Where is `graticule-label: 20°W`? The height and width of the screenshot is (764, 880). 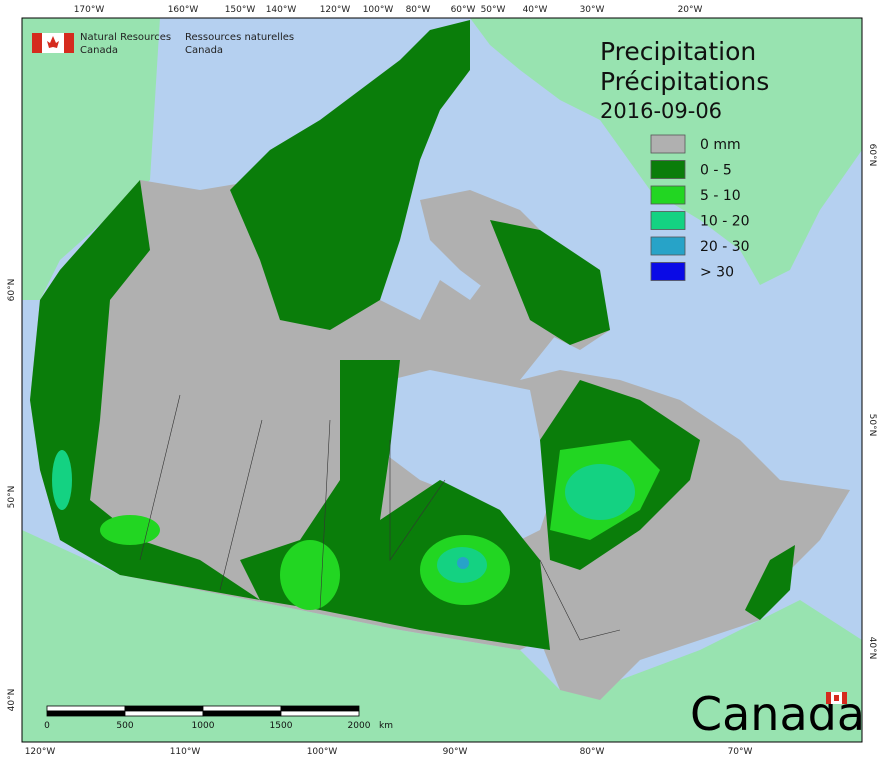
graticule-label: 20°W is located at coordinates (690, 10).